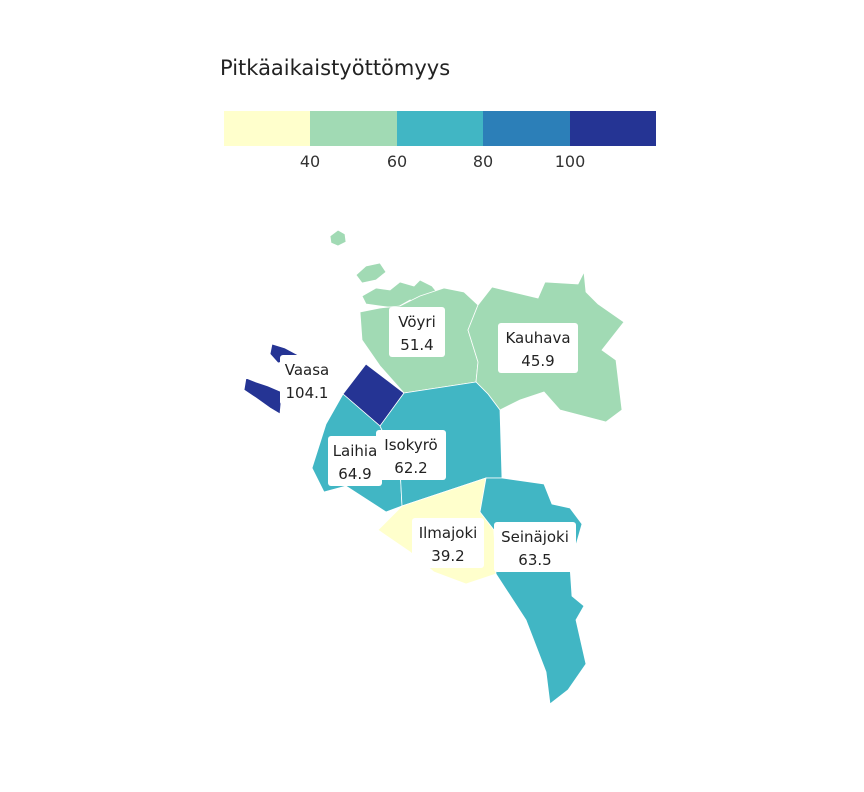  I want to click on label-name: Isokyrö, so click(410, 445).